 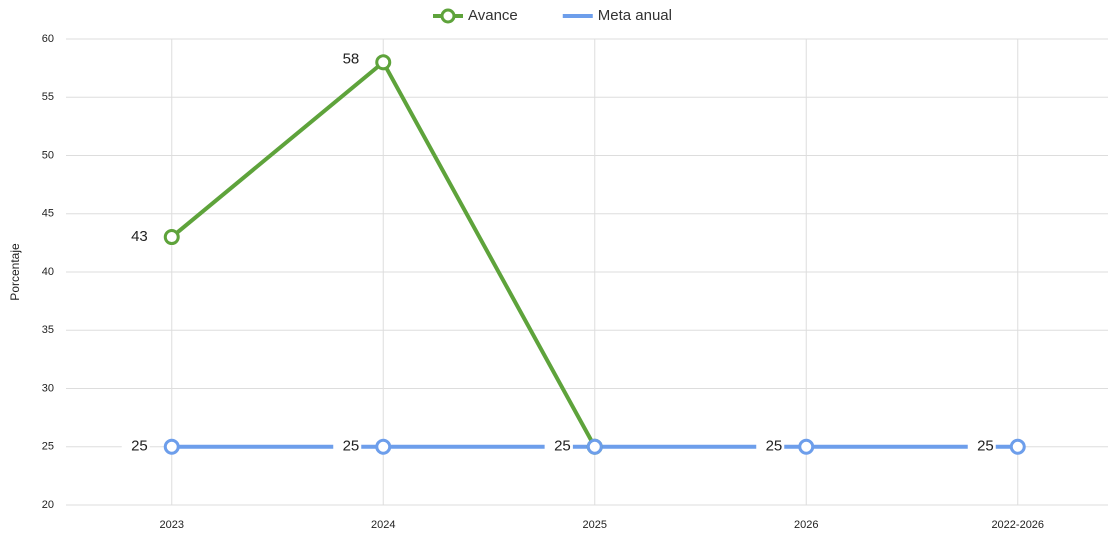 I want to click on legend-marker, so click(x=448, y=16).